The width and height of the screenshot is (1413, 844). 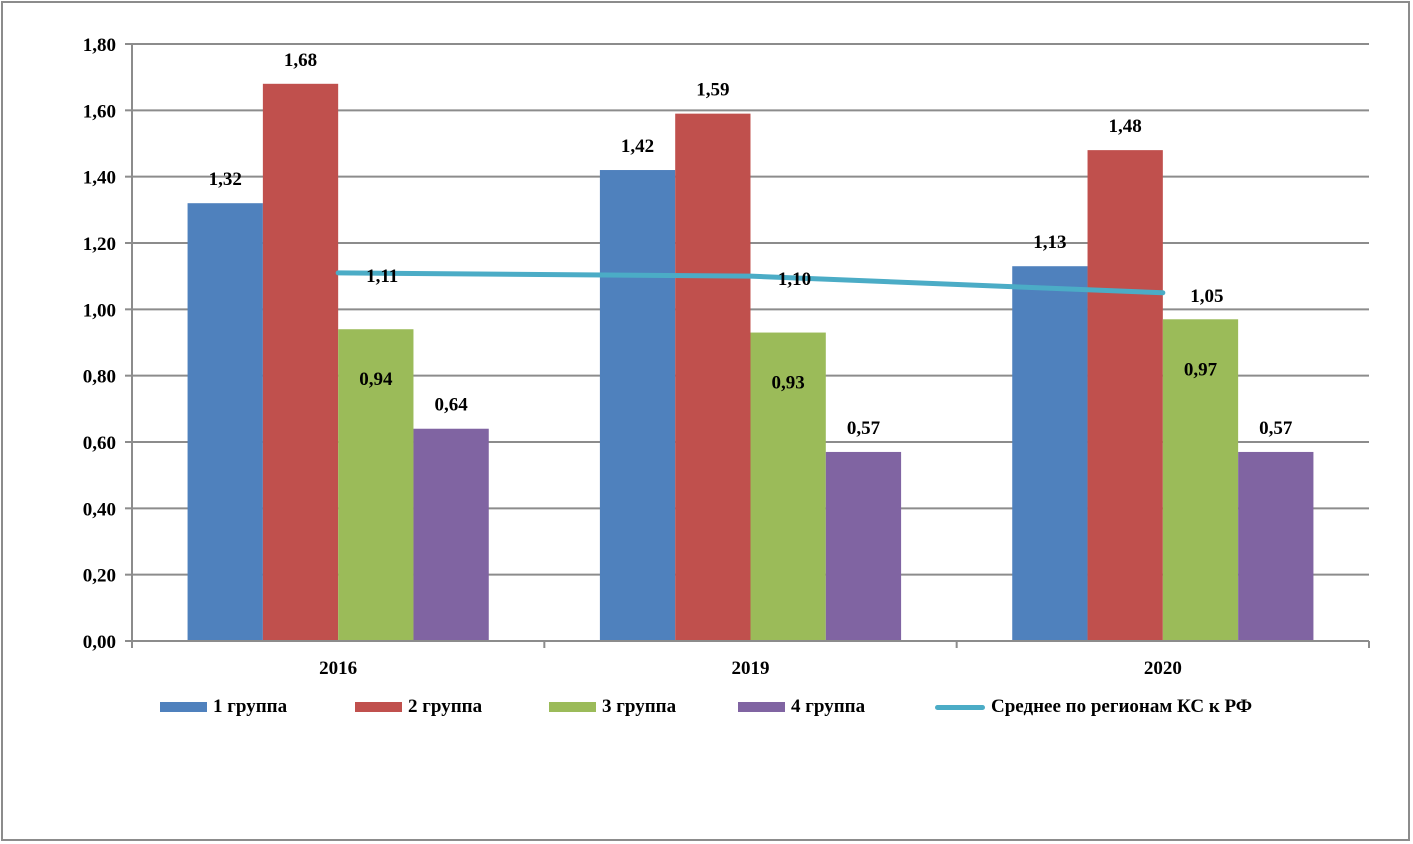 What do you see at coordinates (250, 706) in the screenshot?
I see `legend-label-group-1: 1 группа` at bounding box center [250, 706].